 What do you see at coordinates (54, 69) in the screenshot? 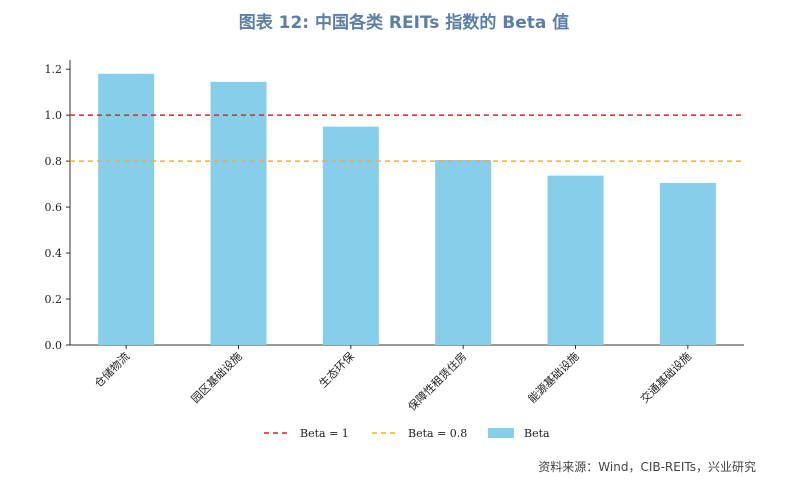
I see `y-tick-label: 1.2` at bounding box center [54, 69].